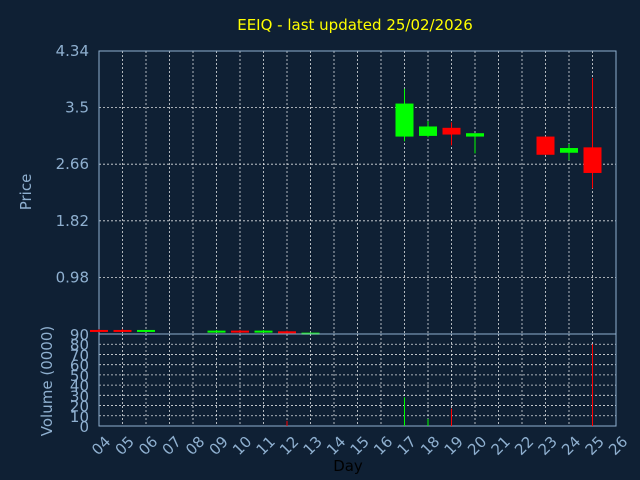 The image size is (640, 480). What do you see at coordinates (355, 25) in the screenshot?
I see `chart-title: EEIQ - last updated 25/02/2026` at bounding box center [355, 25].